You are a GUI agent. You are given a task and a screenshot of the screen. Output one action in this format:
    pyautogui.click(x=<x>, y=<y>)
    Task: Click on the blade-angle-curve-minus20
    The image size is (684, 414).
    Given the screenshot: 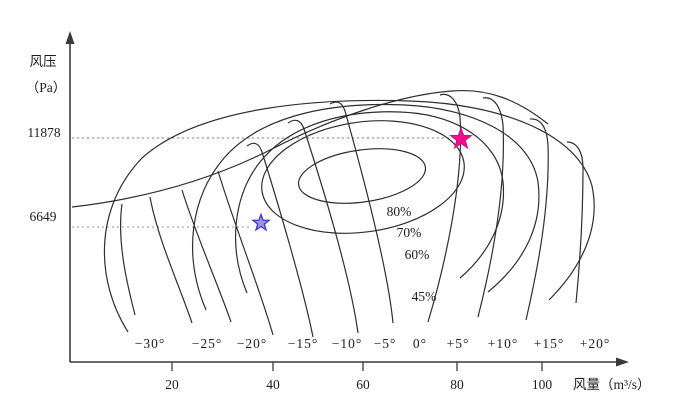 What is the action you would take?
    pyautogui.click(x=206, y=256)
    